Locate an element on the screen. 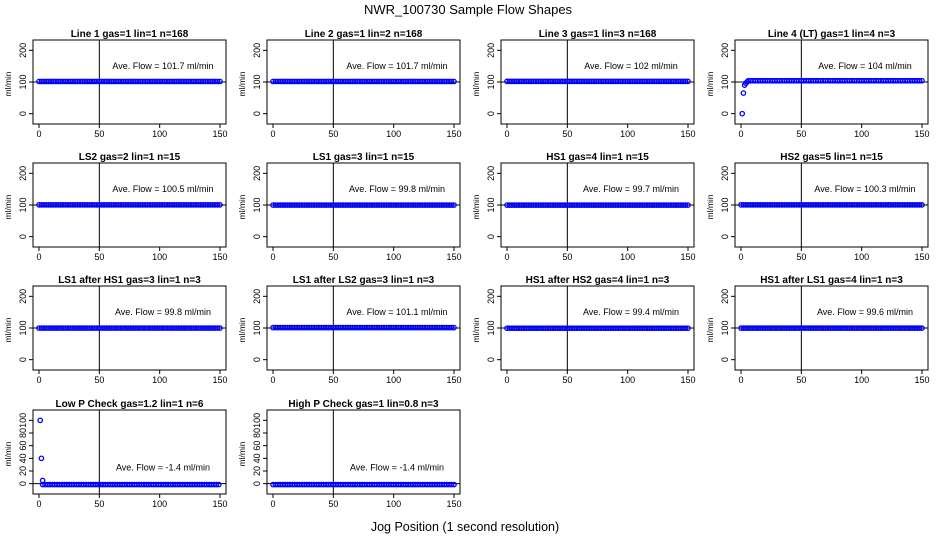  y-tick-label: 60 is located at coordinates (23, 446).